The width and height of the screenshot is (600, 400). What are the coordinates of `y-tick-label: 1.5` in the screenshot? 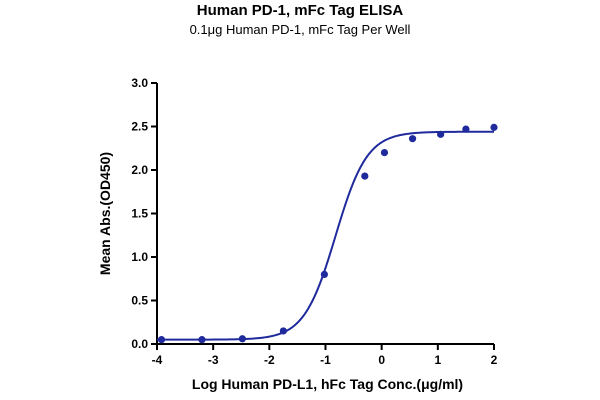 It's located at (139, 214).